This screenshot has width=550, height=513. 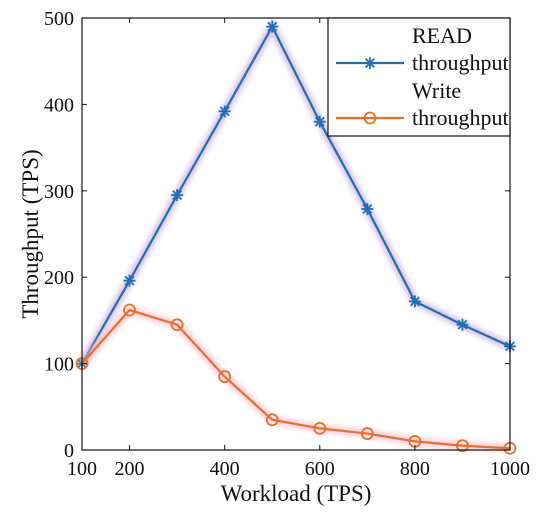 I want to click on x-tick-label: 400, so click(x=225, y=469).